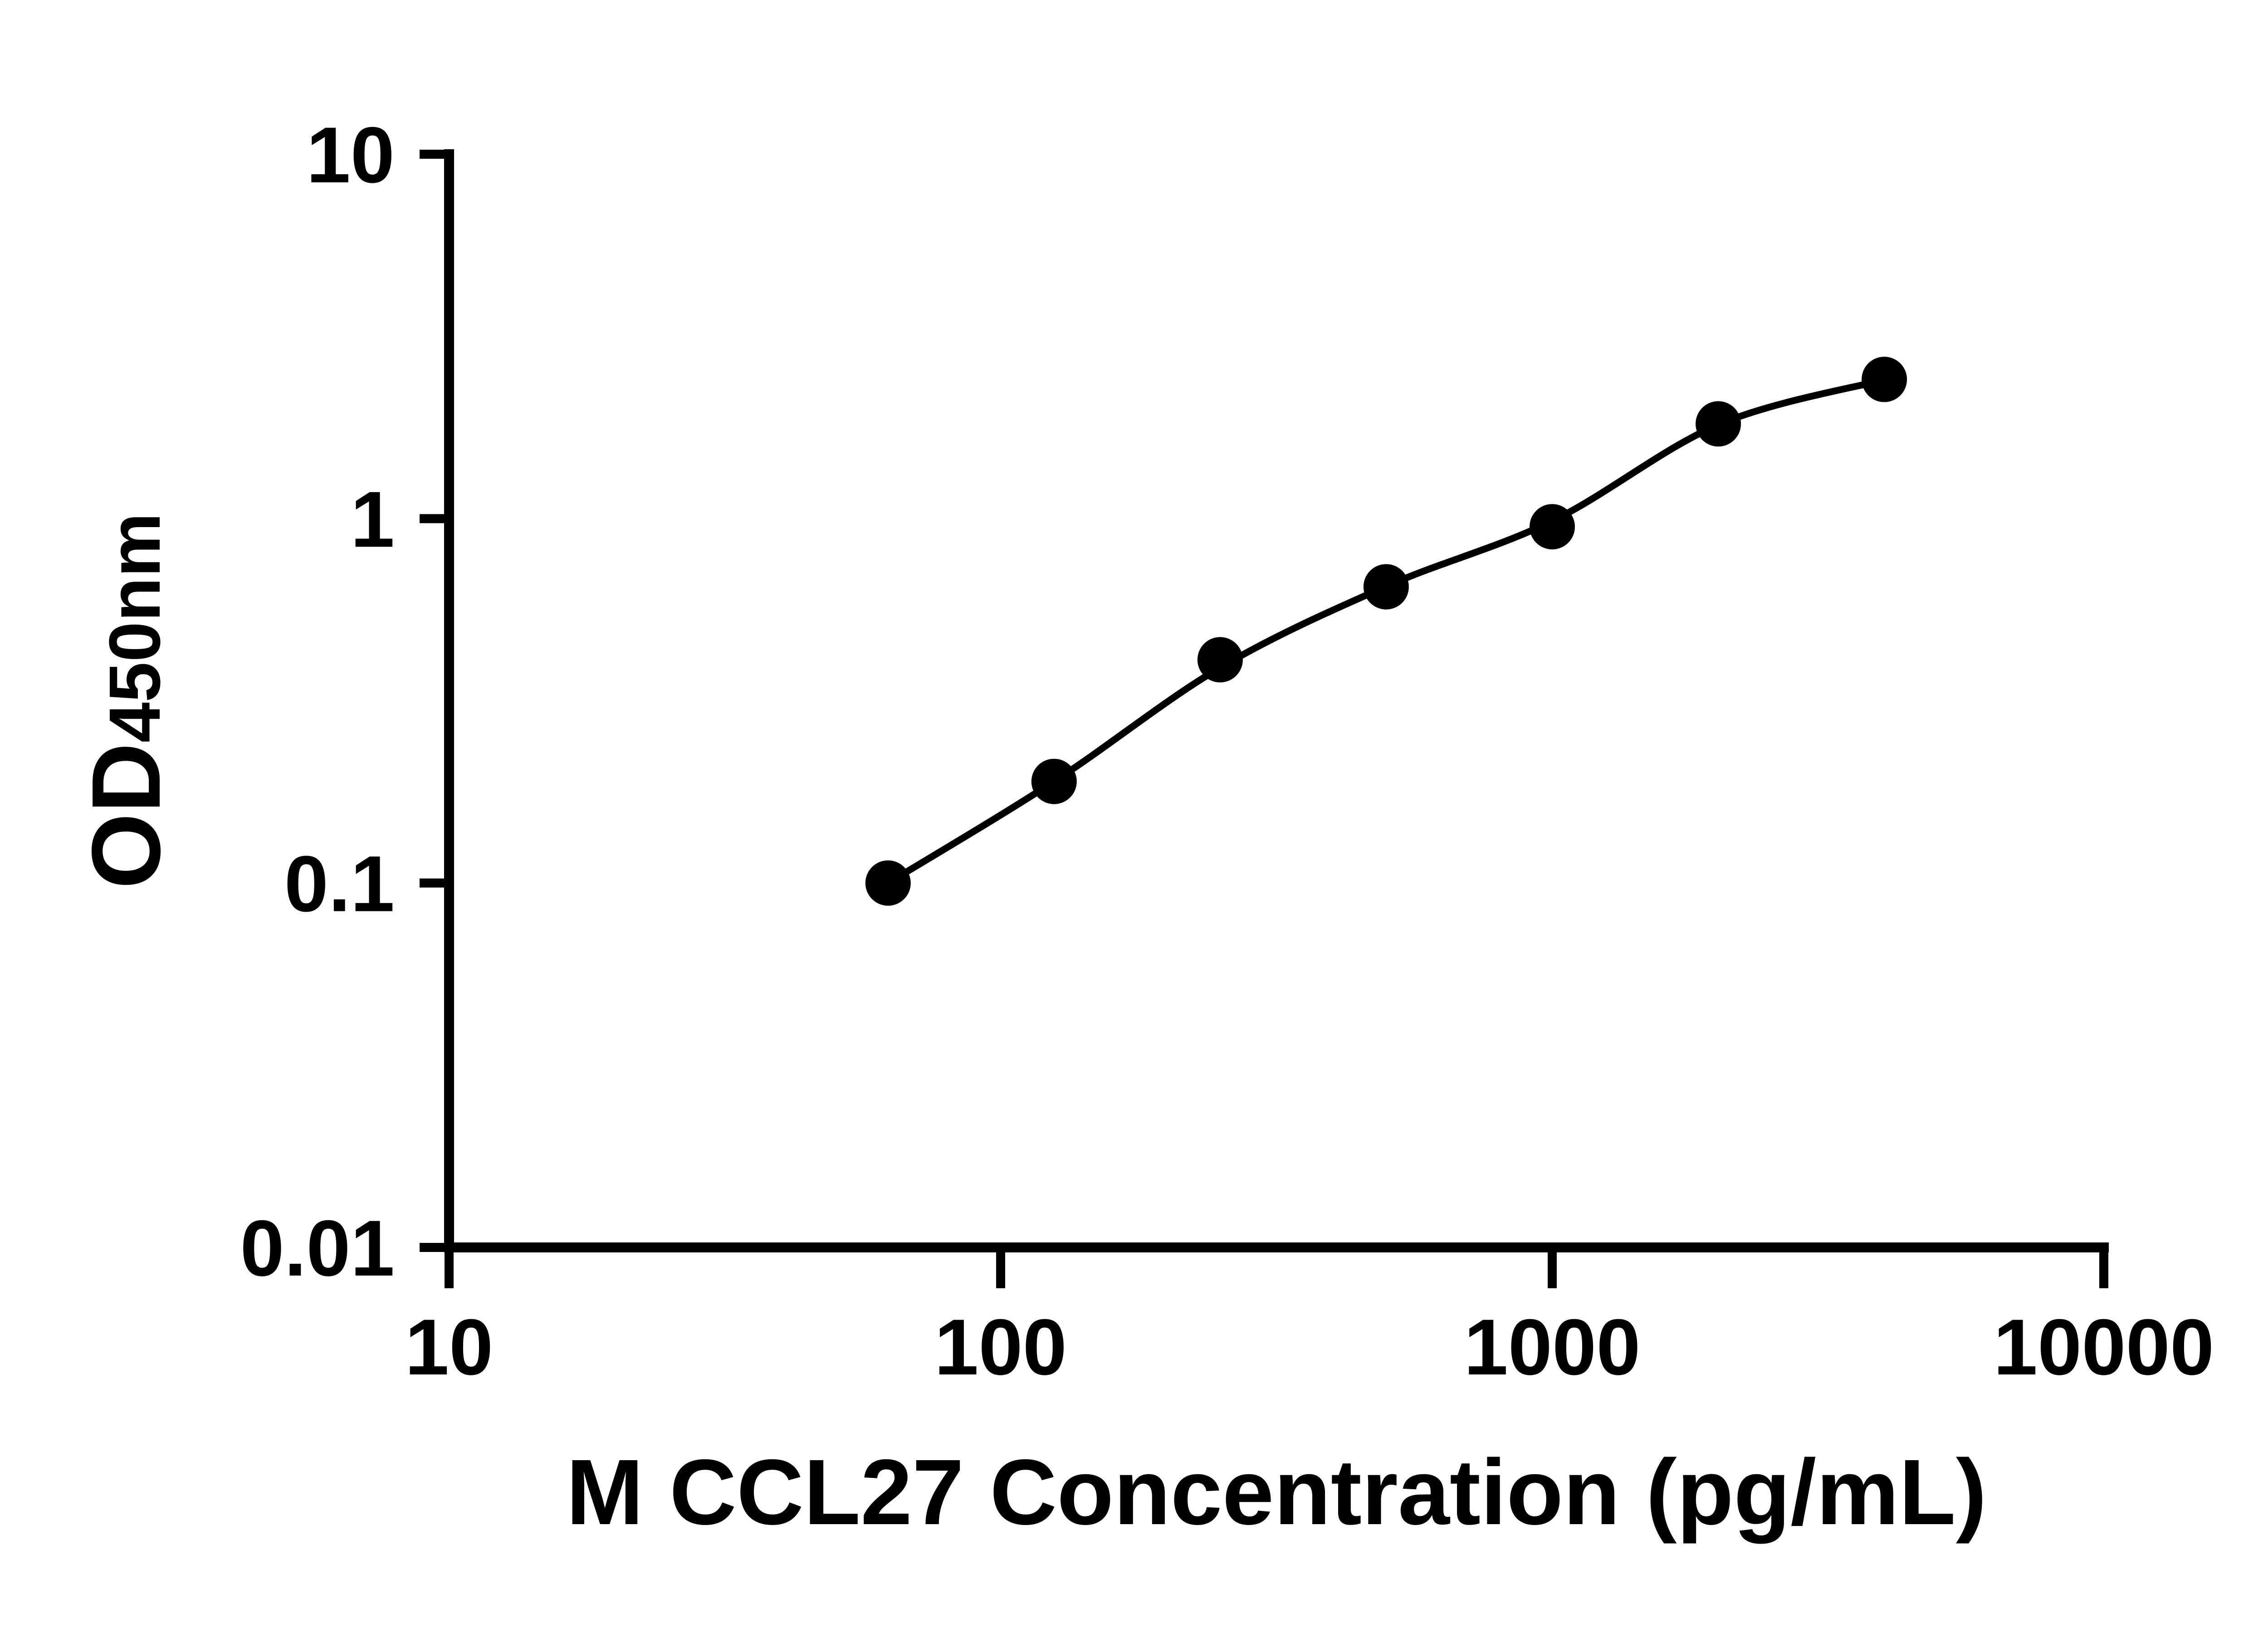  What do you see at coordinates (450, 1347) in the screenshot?
I see `x-tick-label: 10` at bounding box center [450, 1347].